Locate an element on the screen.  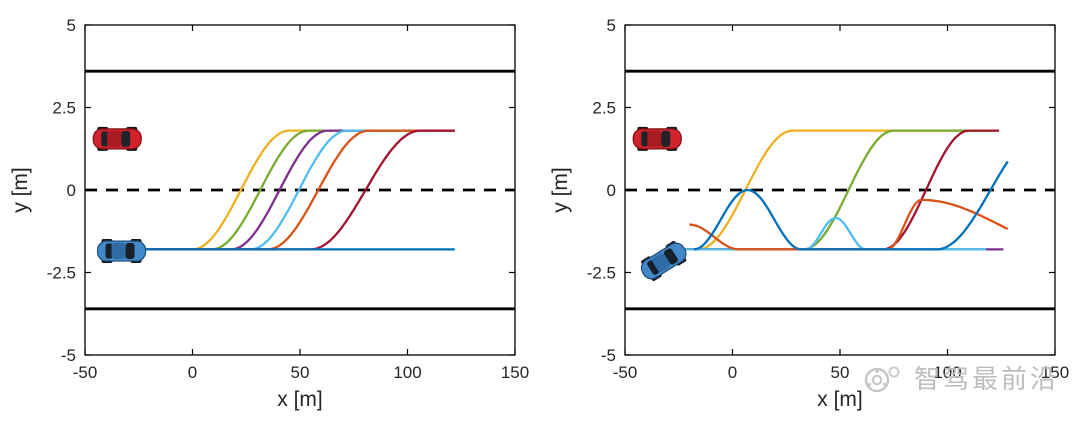
watermark: 智驾最前沿 is located at coordinates (960, 379).